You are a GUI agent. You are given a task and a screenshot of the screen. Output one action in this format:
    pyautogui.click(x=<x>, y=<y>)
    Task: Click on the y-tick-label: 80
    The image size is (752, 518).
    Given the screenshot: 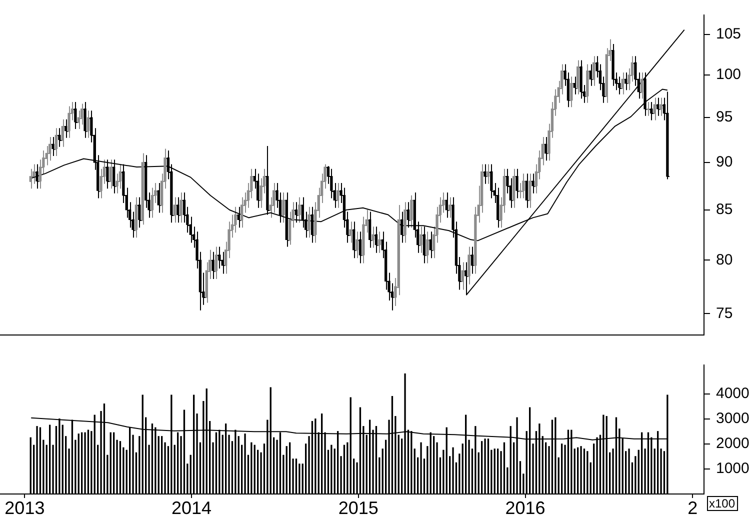 What is the action you would take?
    pyautogui.click(x=724, y=259)
    